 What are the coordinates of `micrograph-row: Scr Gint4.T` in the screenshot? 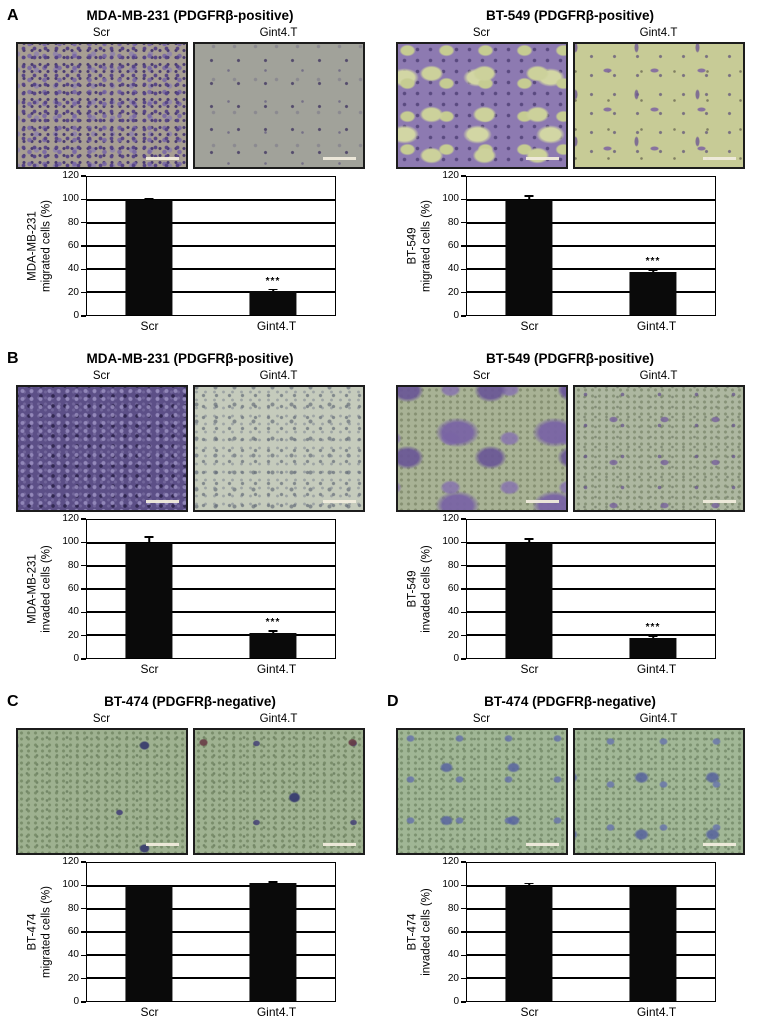 It's located at (190, 440).